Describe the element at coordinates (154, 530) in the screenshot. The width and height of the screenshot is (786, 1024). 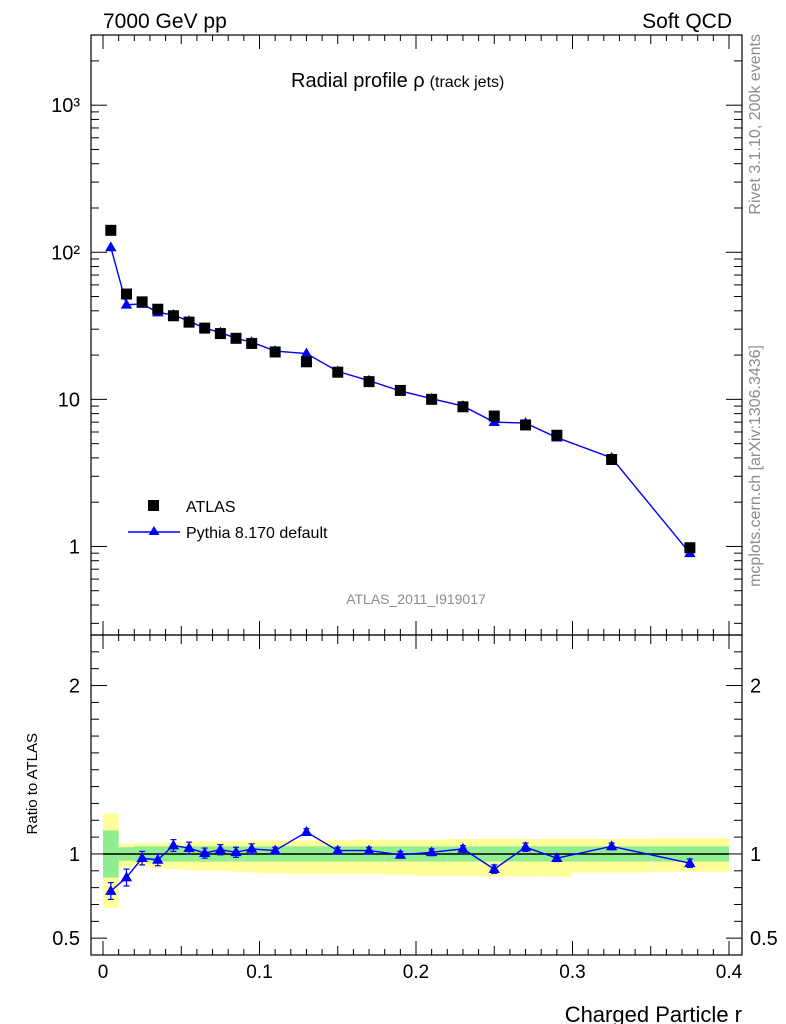
I see `legend-marker-pythia` at that location.